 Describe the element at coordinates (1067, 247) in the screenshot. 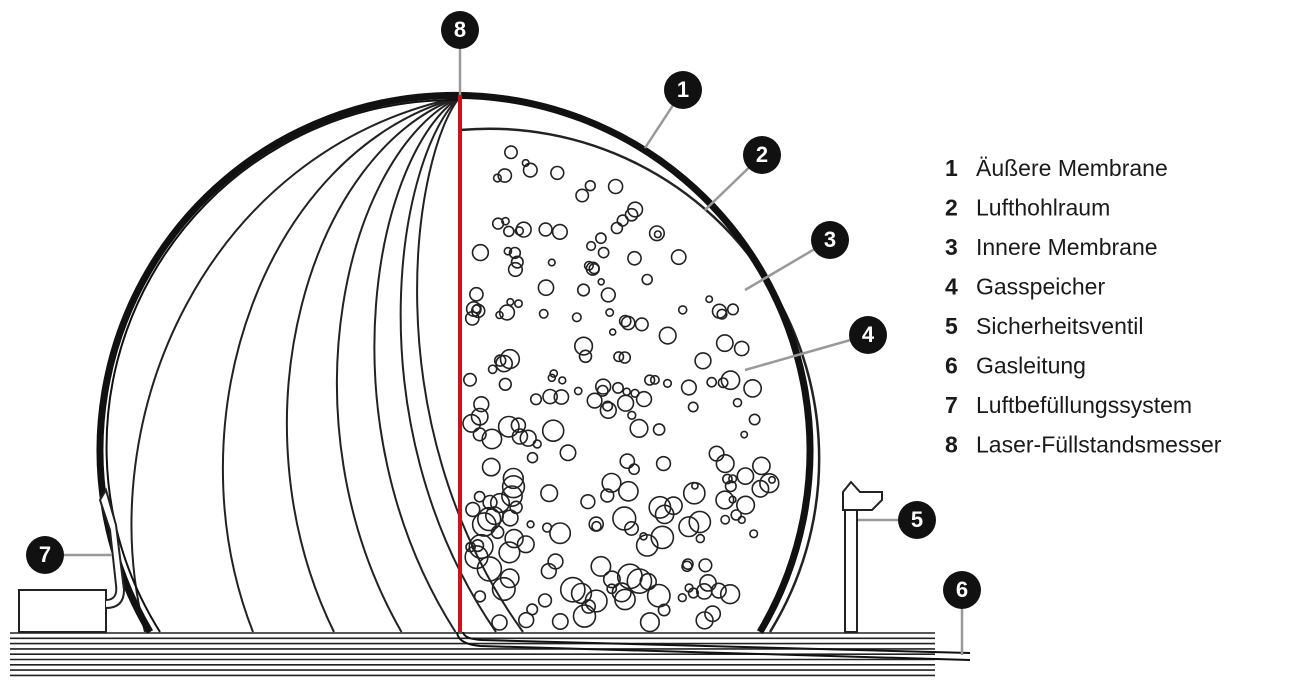

I see `legend-label: Innere Membrane` at that location.